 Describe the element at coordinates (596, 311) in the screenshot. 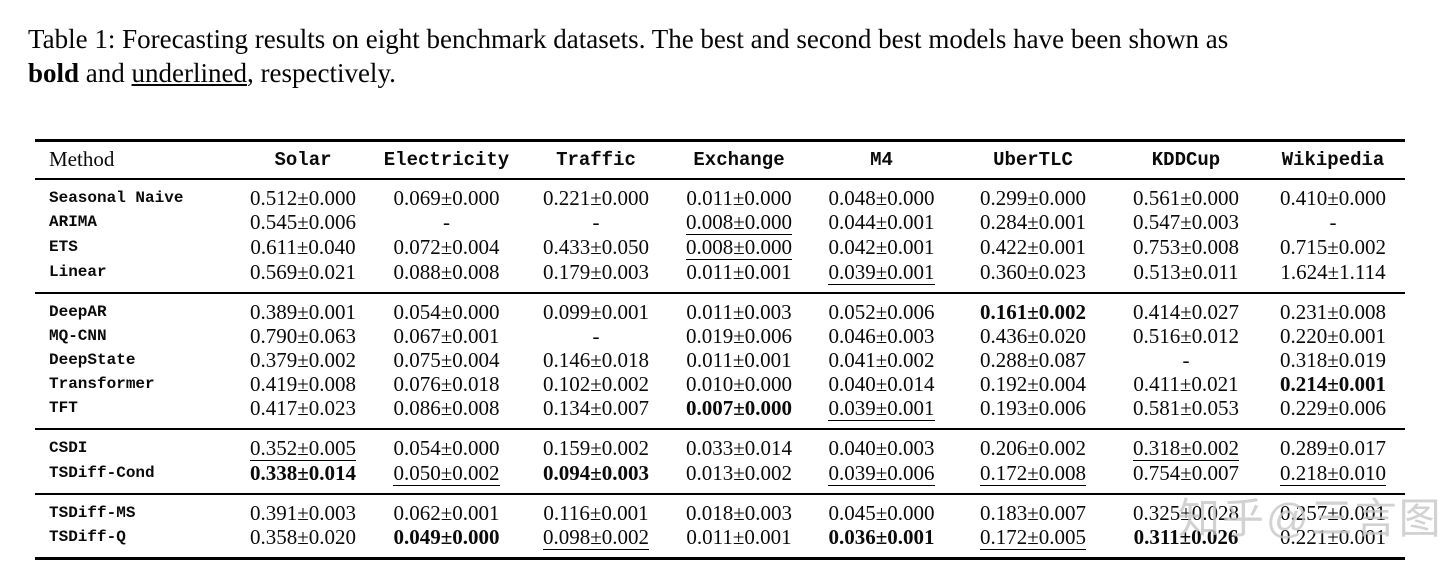

I see `metric-value: 0.099±0.001` at that location.